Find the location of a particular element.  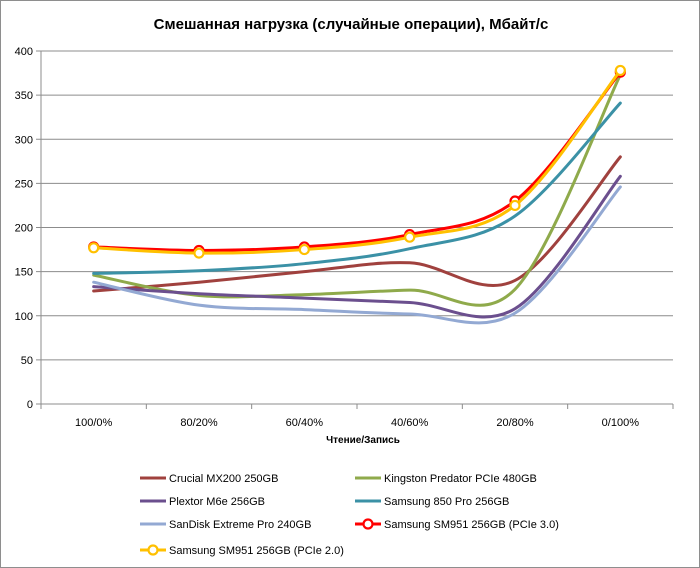

x-tick-label: 100/0% is located at coordinates (94, 423).